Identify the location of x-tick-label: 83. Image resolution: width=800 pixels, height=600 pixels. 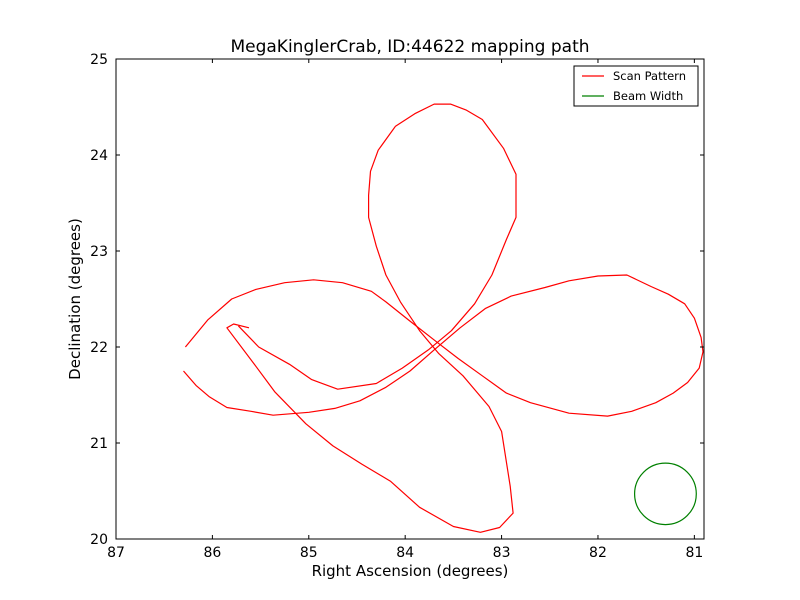
(502, 553).